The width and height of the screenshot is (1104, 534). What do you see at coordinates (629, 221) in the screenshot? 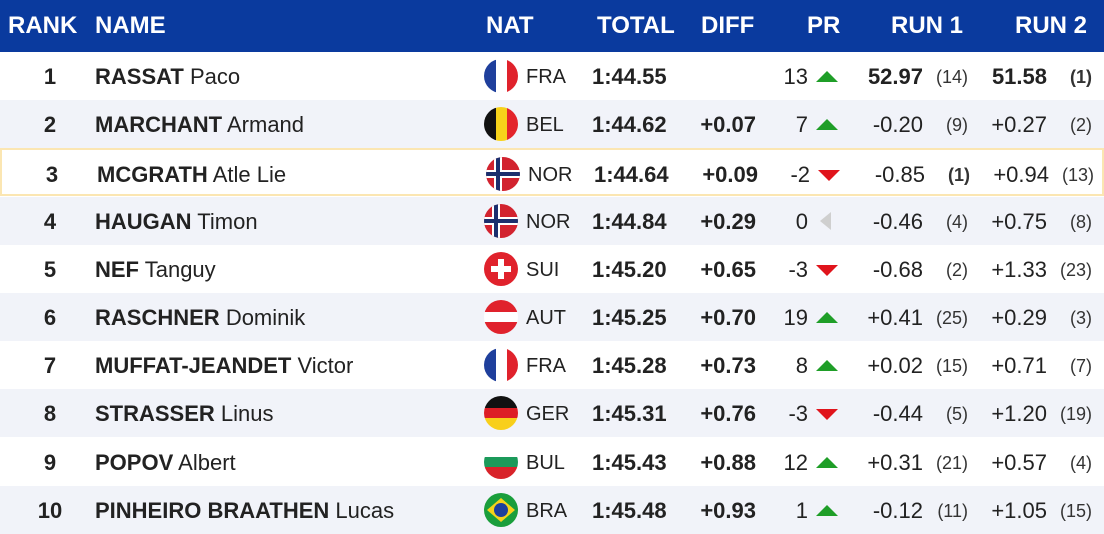
I see `total-time: 1:44.84` at bounding box center [629, 221].